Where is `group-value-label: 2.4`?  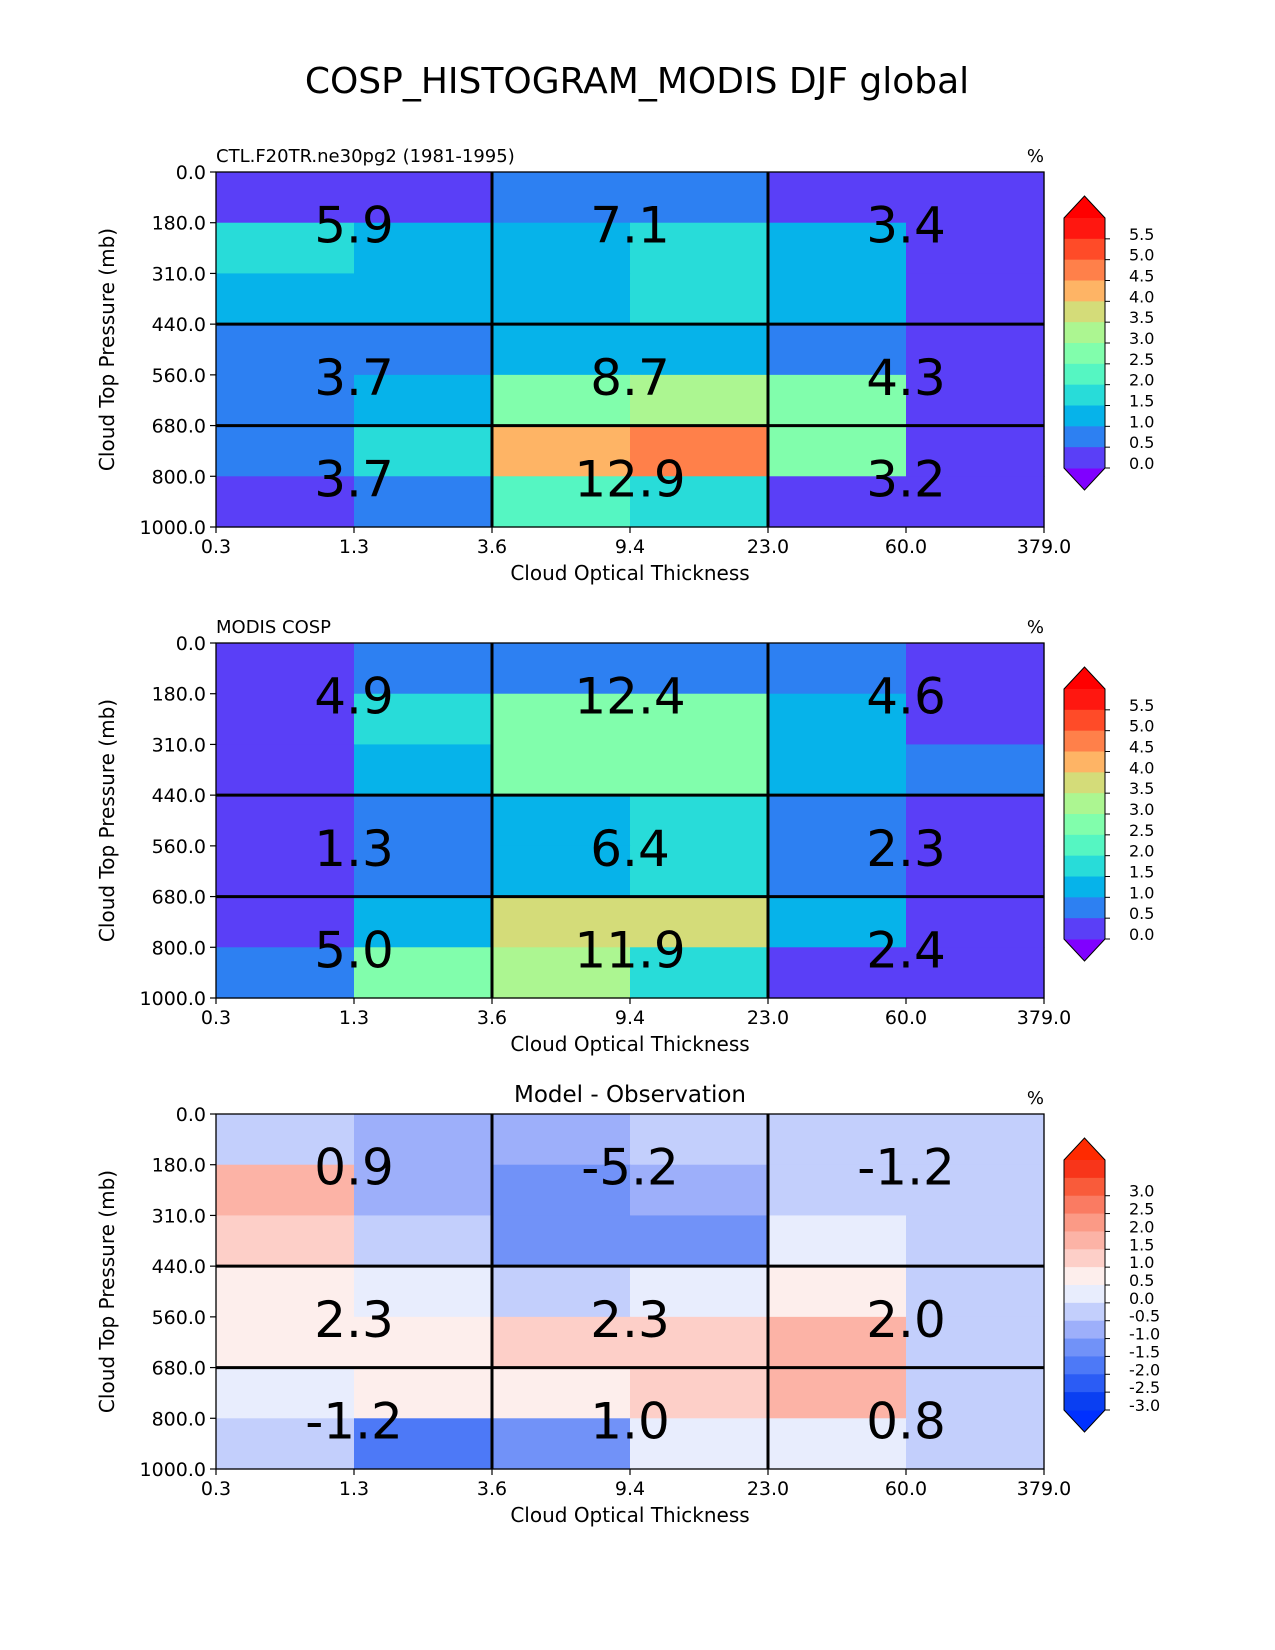
group-value-label: 2.4 is located at coordinates (906, 950).